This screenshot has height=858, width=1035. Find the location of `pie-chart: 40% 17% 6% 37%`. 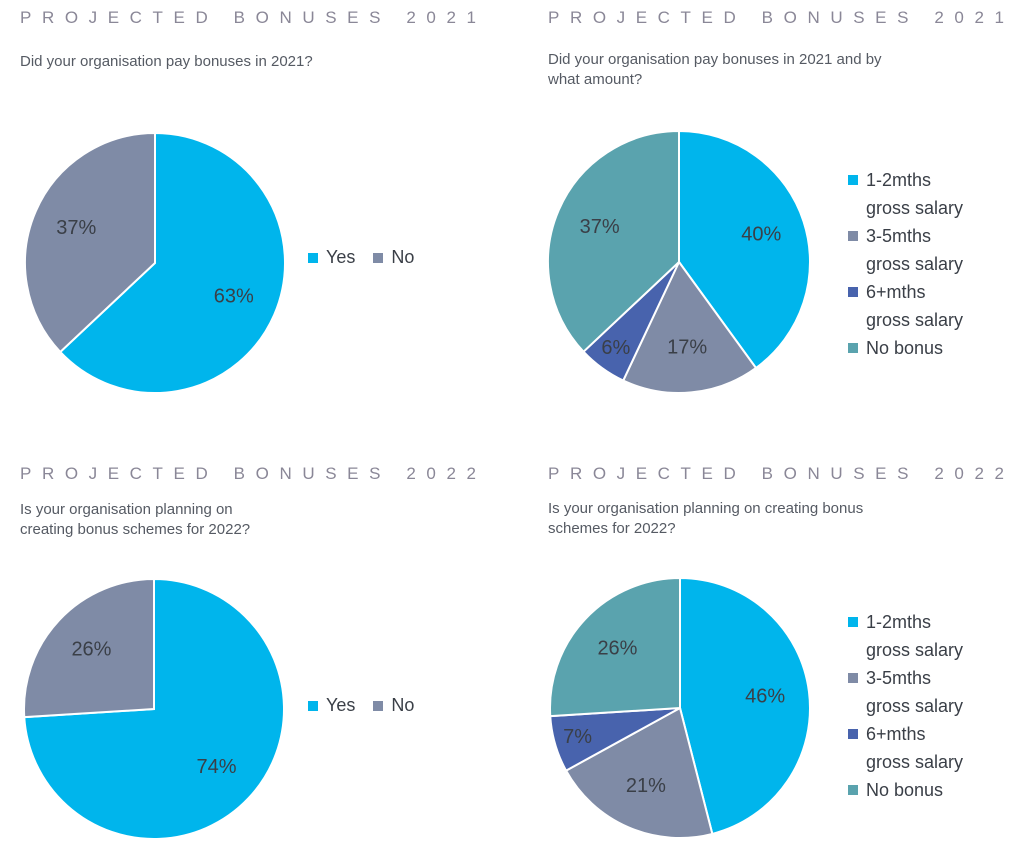

pie-chart: 40% 17% 6% 37% is located at coordinates (679, 261).